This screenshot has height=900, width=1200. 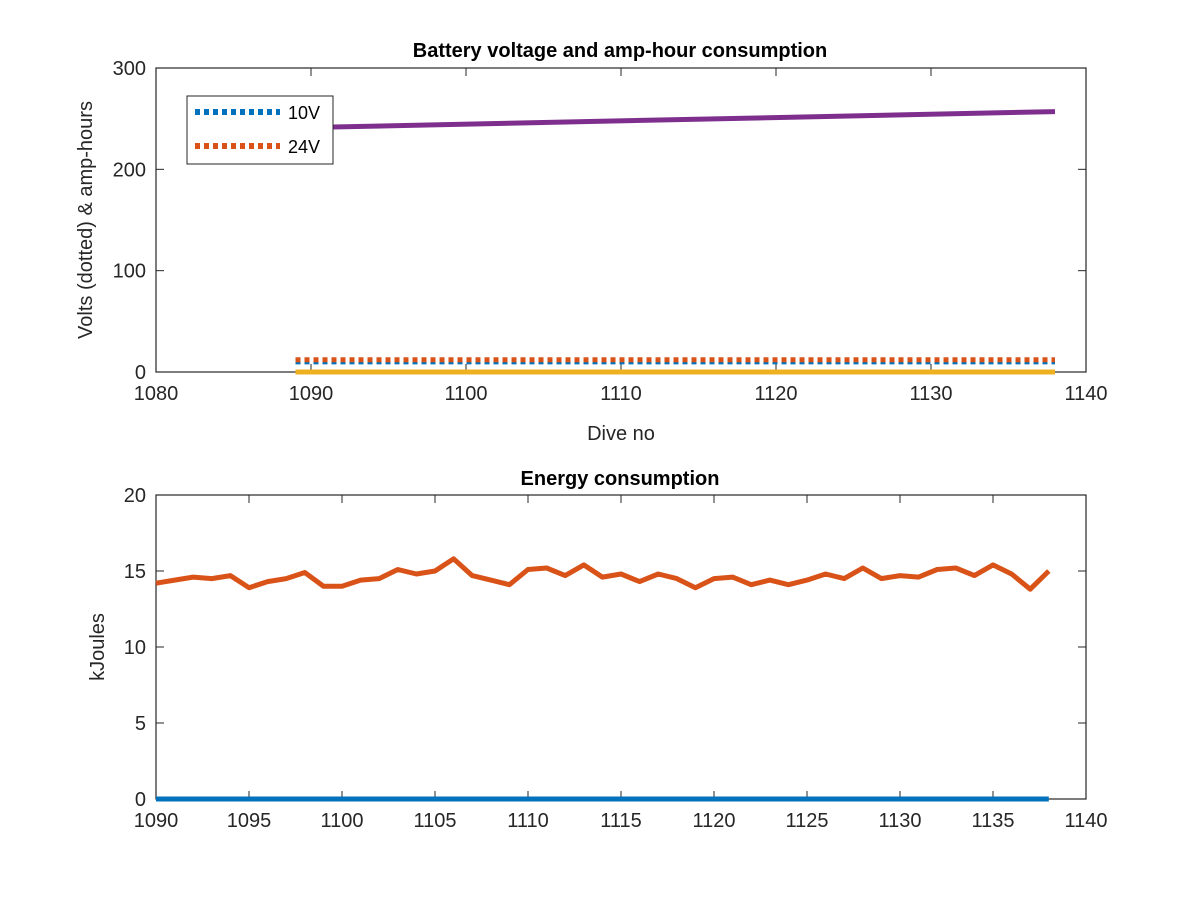 What do you see at coordinates (129, 69) in the screenshot?
I see `y-tick-label: 300` at bounding box center [129, 69].